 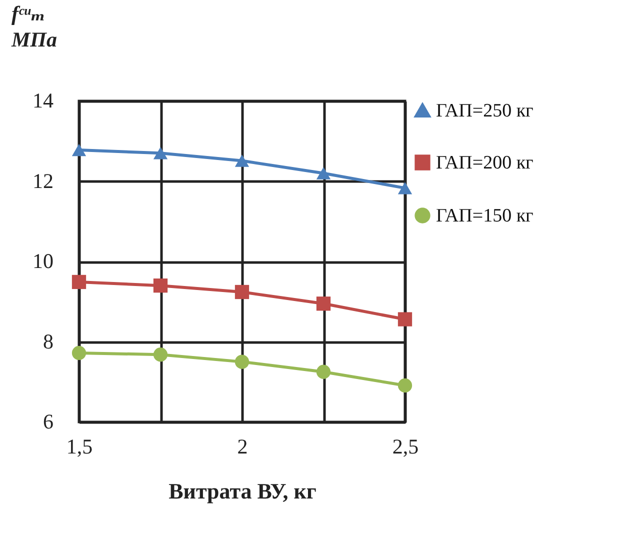 I want to click on x-axis-title: Витрата ВУ, кг, so click(x=242, y=491).